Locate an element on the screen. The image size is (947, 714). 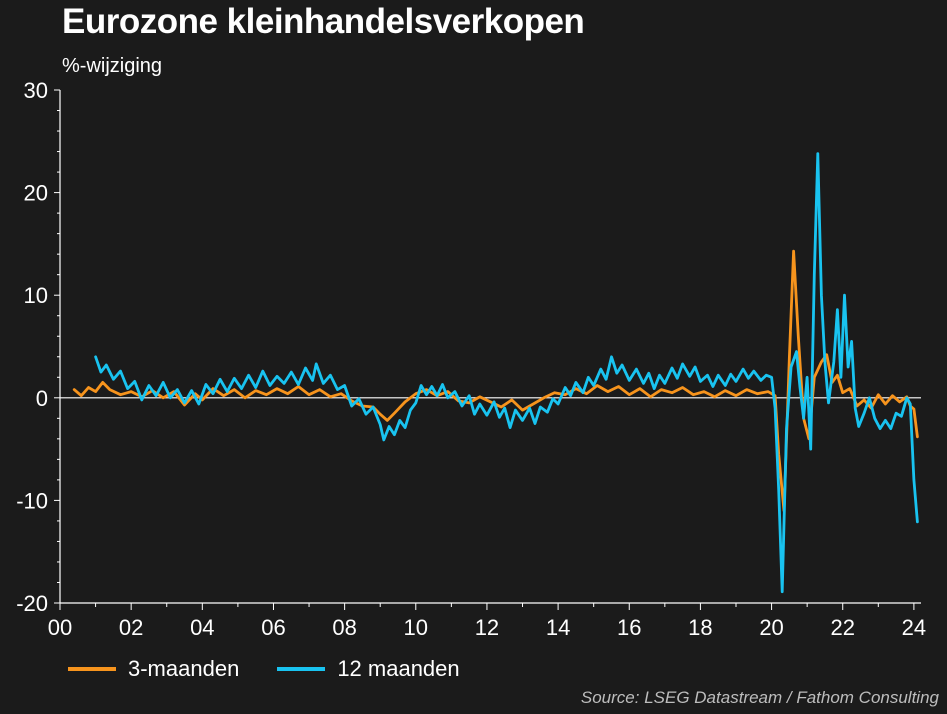
x-tick-label: 14 is located at coordinates (558, 627).